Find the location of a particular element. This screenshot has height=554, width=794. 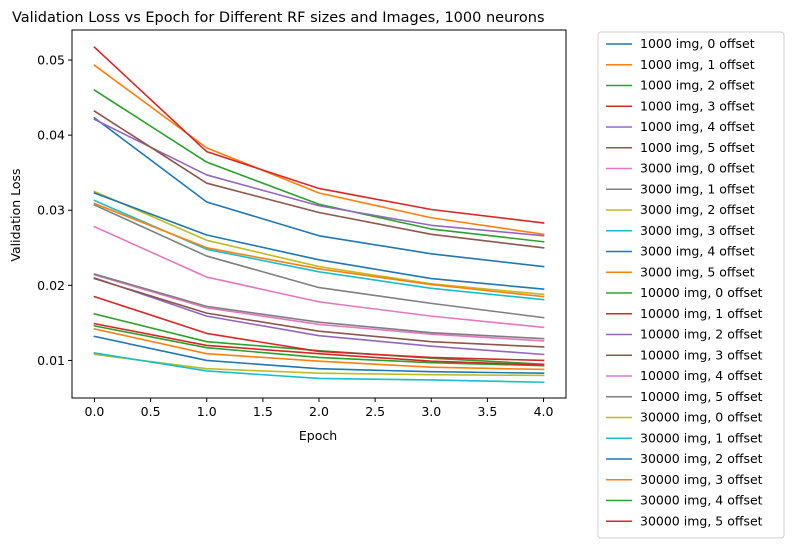

y-tick-label: 0.01 is located at coordinates (51, 360).